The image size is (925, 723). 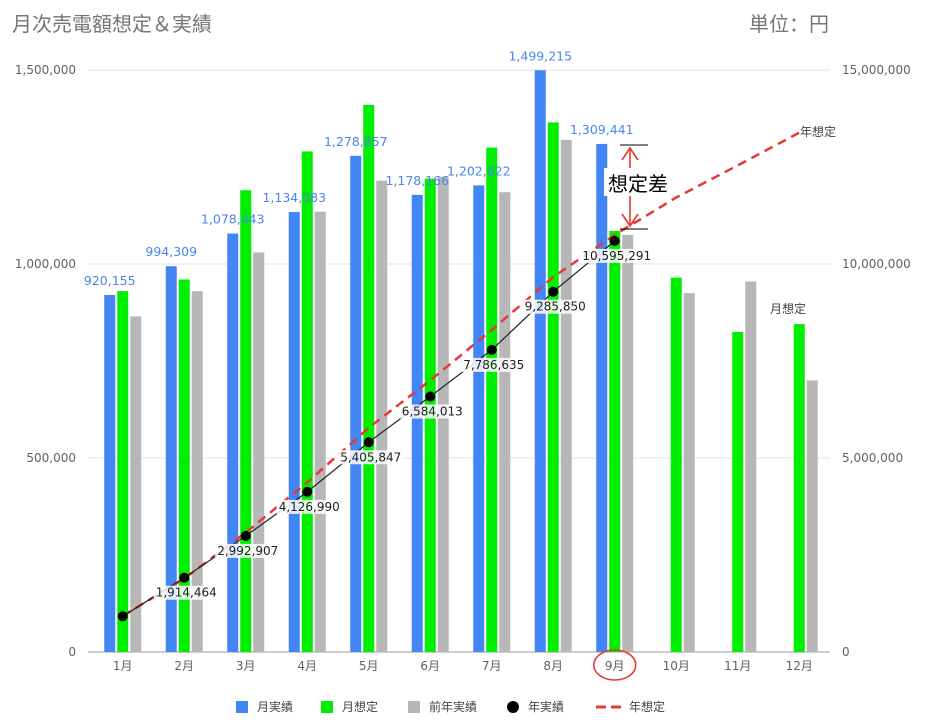 I want to click on annual-actual-data-label: 10,595,291, so click(x=616, y=256).